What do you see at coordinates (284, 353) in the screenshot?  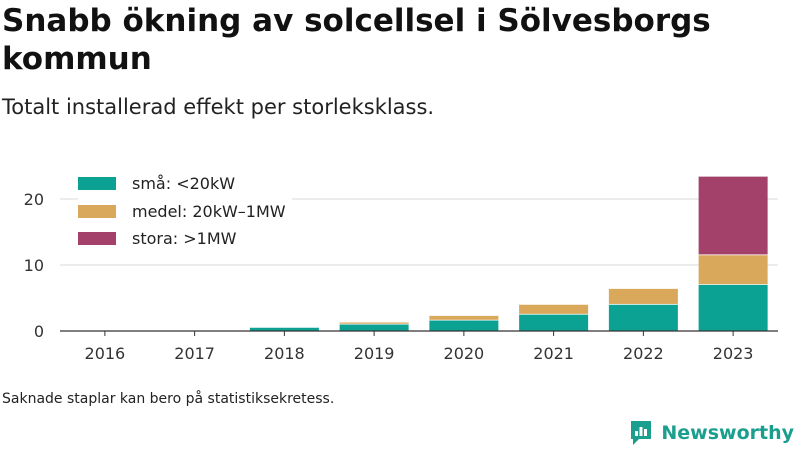 I see `x-tick-label-2018: 2018` at bounding box center [284, 353].